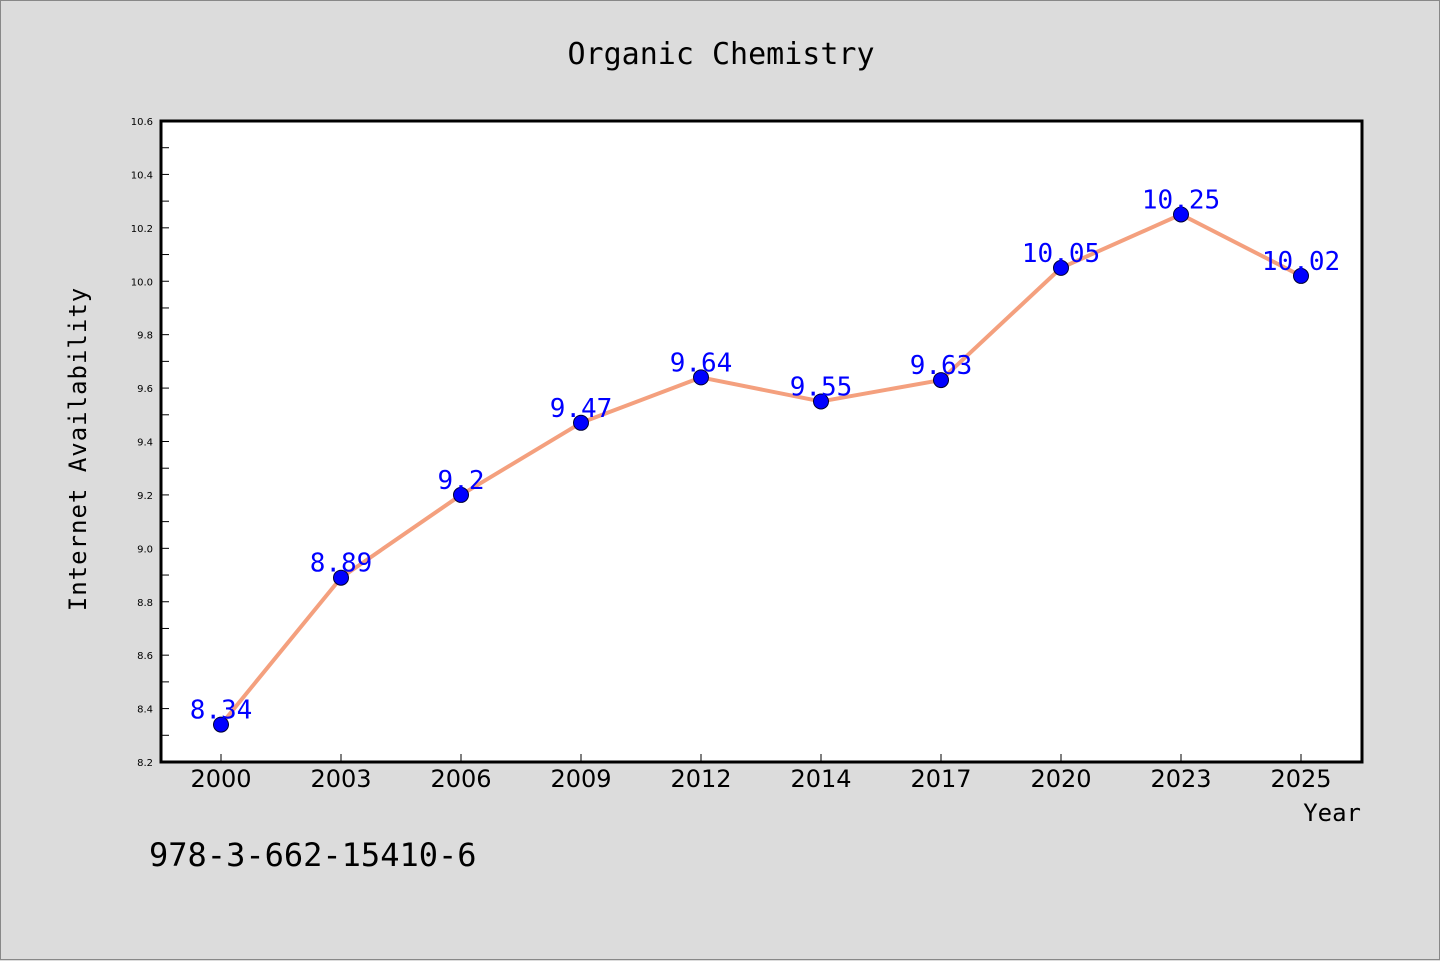 The width and height of the screenshot is (1440, 961). I want to click on data-label: 10.05, so click(1061, 254).